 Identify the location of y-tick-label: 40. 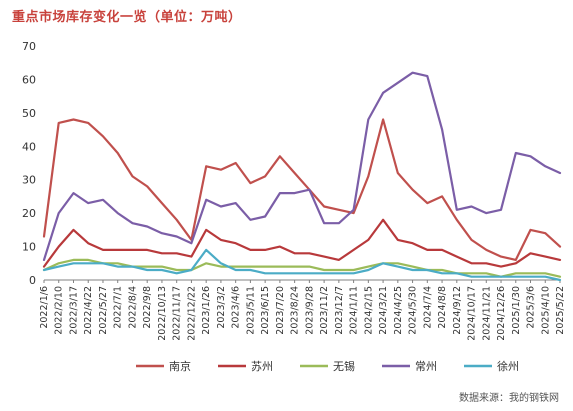
(29, 146).